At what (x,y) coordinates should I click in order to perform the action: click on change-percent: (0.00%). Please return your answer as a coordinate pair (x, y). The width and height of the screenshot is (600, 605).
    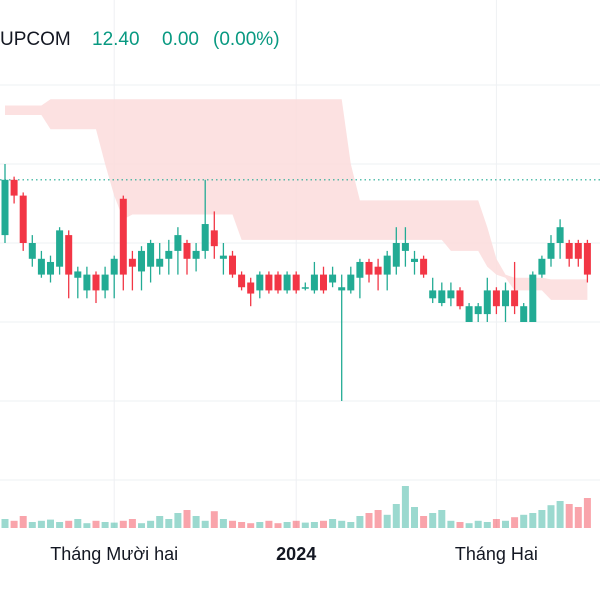
    Looking at the image, I should click on (246, 39).